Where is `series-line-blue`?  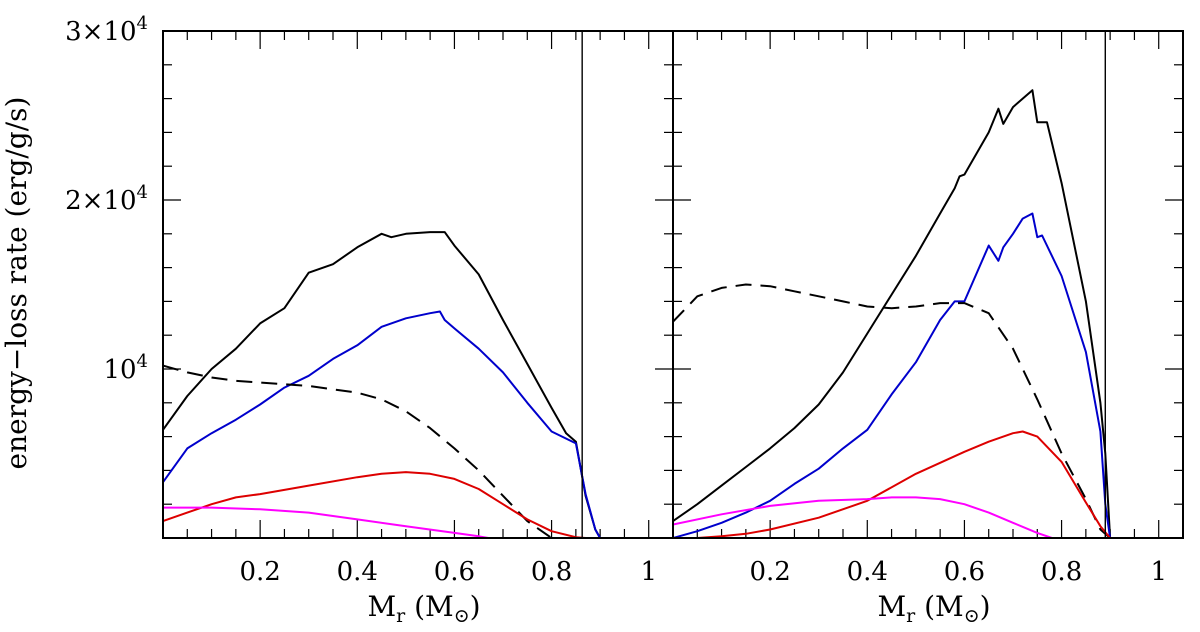
series-line-blue is located at coordinates (382, 424).